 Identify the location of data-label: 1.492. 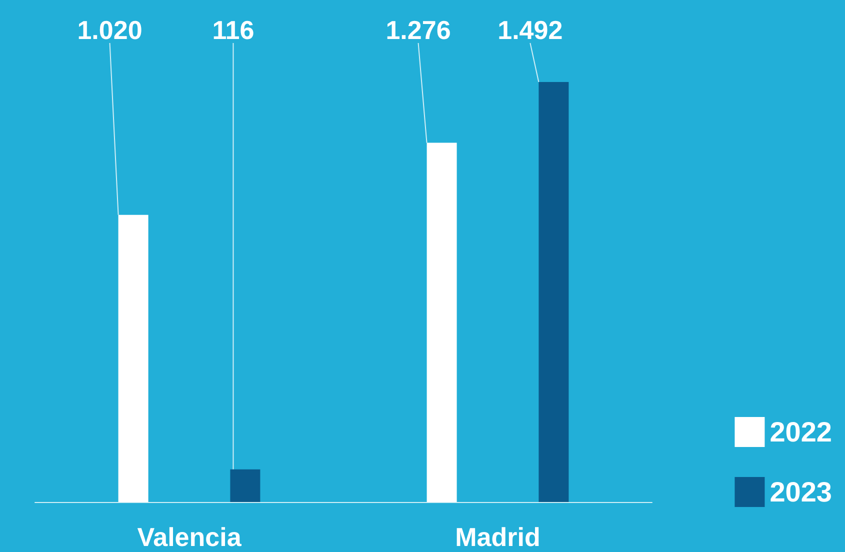
(530, 30).